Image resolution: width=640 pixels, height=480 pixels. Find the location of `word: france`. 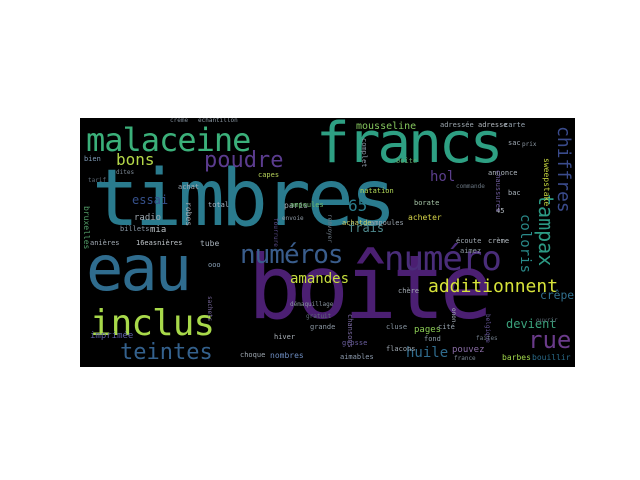

word: france is located at coordinates (465, 358).